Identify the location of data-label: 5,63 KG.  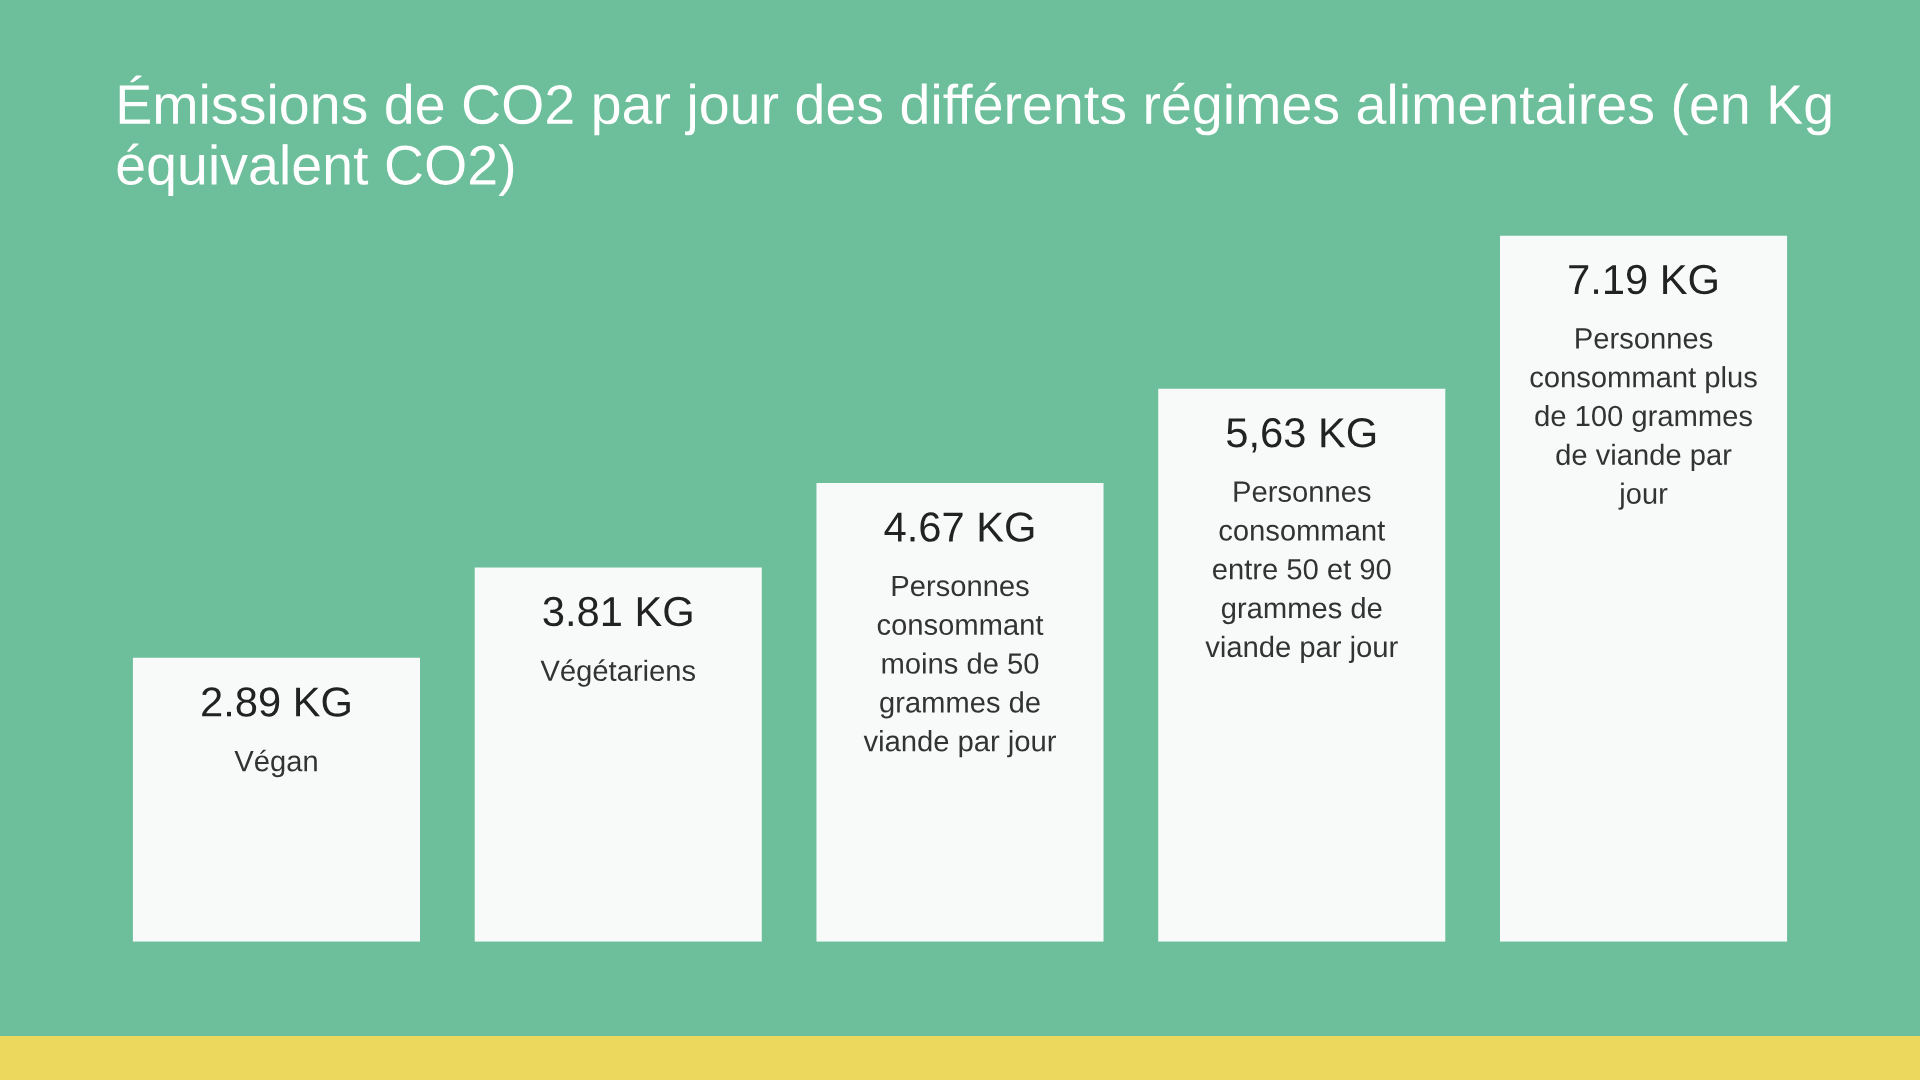
(1301, 435).